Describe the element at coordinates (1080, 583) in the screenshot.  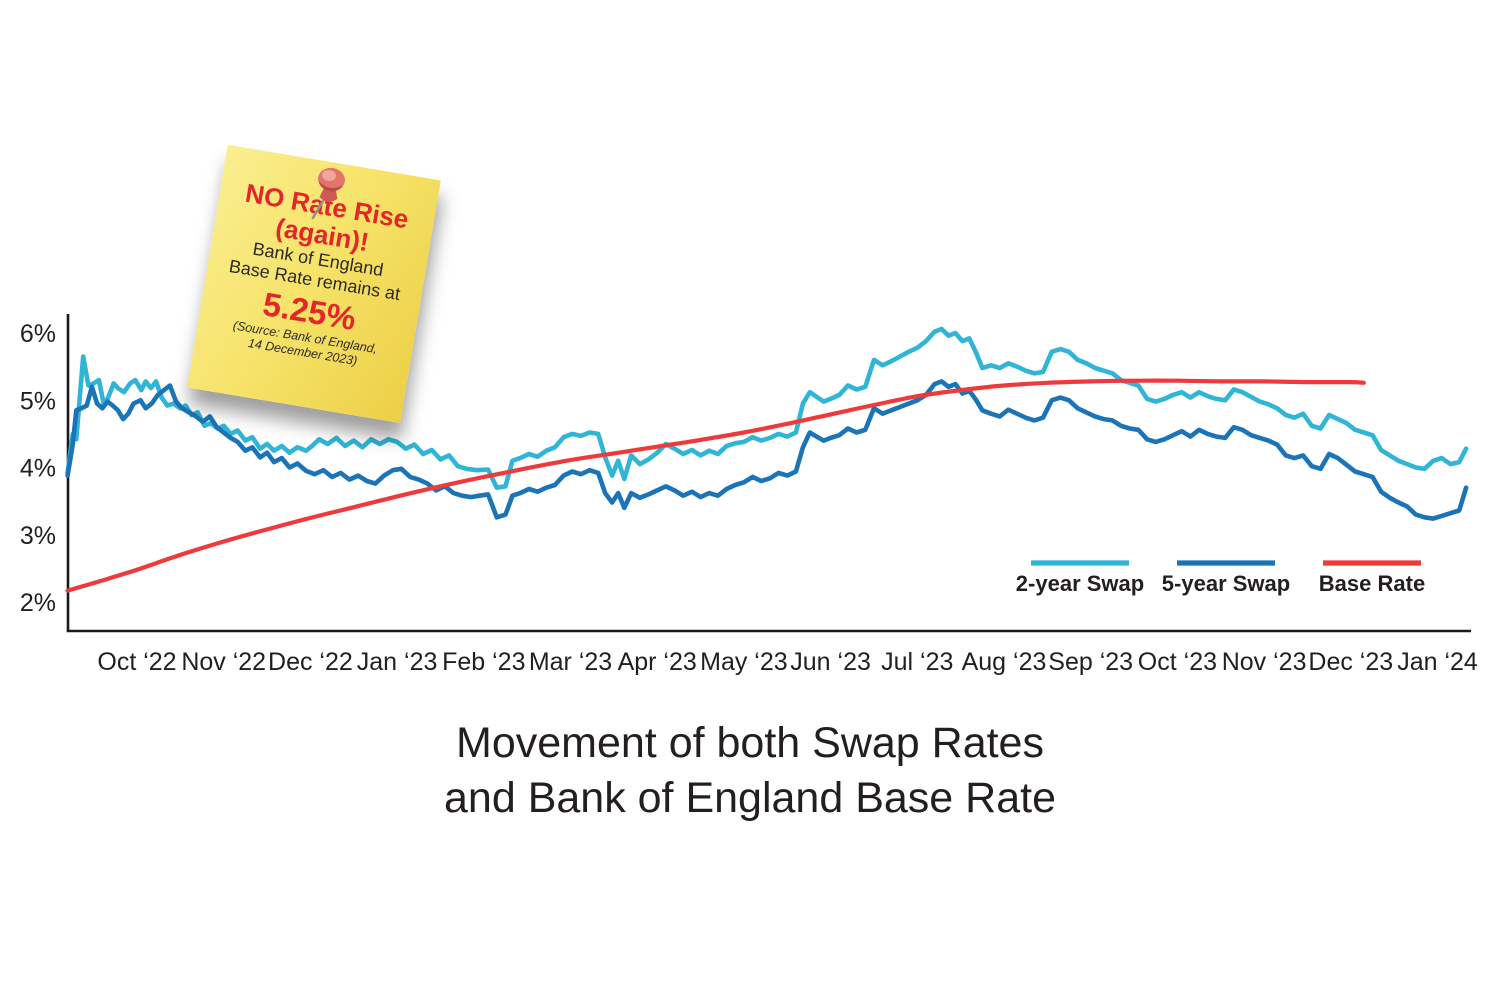
I see `legend-label: 2-year Swap` at that location.